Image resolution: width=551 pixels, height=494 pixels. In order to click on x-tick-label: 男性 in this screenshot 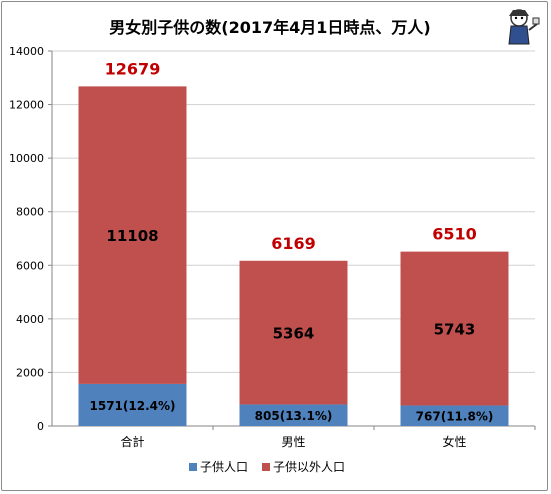, I will do `click(293, 442)`.